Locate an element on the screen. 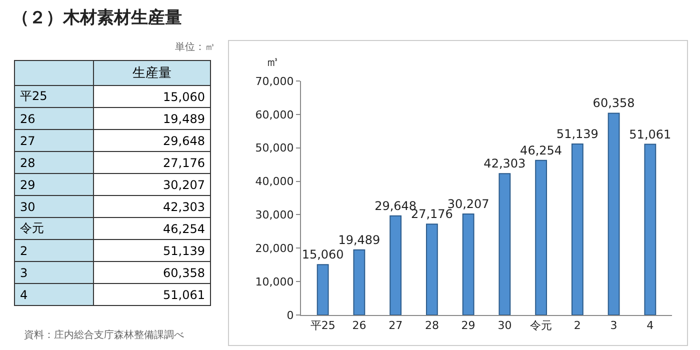 Image resolution: width=700 pixels, height=350 pixels. text: 30,207 is located at coordinates (184, 185).